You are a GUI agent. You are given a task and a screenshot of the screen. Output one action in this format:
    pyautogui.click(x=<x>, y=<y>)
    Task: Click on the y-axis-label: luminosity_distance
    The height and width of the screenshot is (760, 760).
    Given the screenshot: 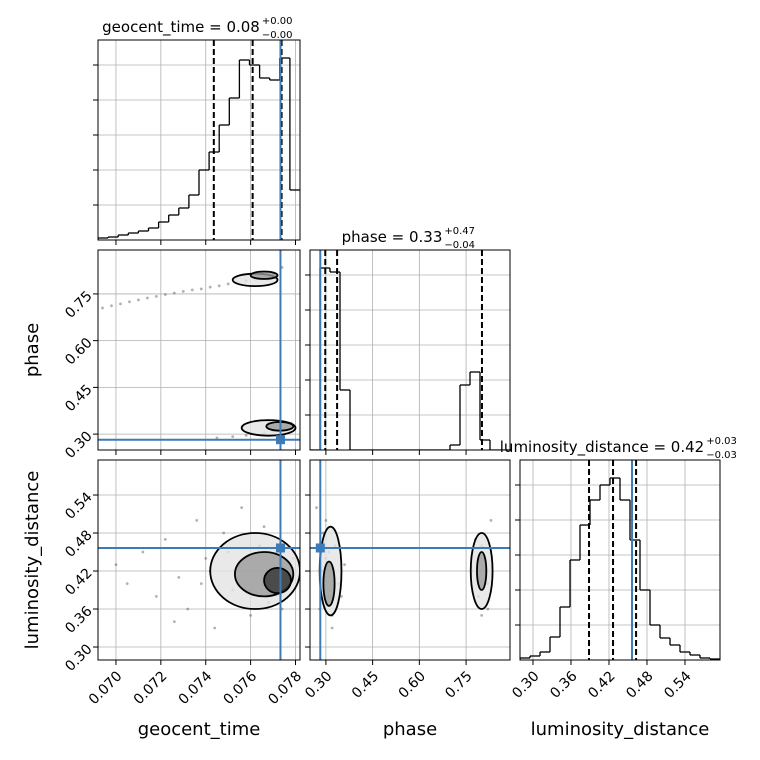 What is the action you would take?
    pyautogui.click(x=32, y=560)
    